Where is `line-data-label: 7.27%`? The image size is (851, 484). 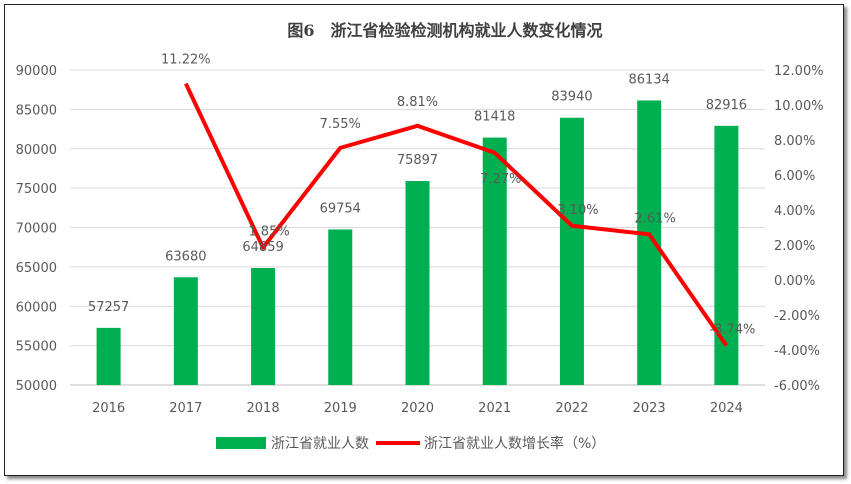
line-data-label: 7.27% is located at coordinates (500, 179).